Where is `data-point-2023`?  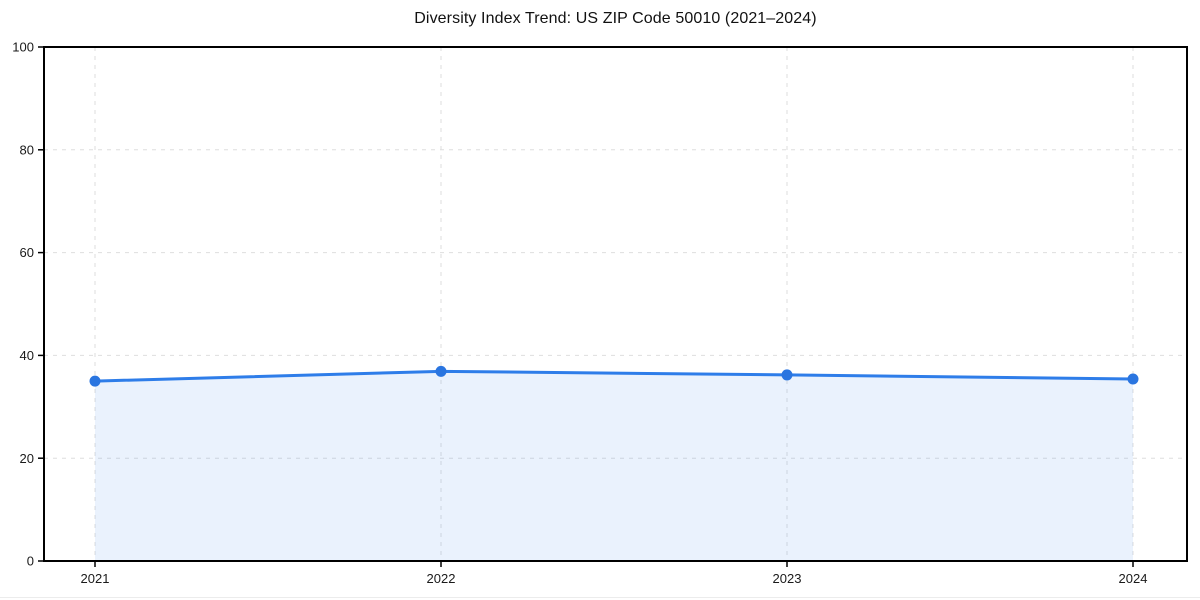 data-point-2023 is located at coordinates (787, 375).